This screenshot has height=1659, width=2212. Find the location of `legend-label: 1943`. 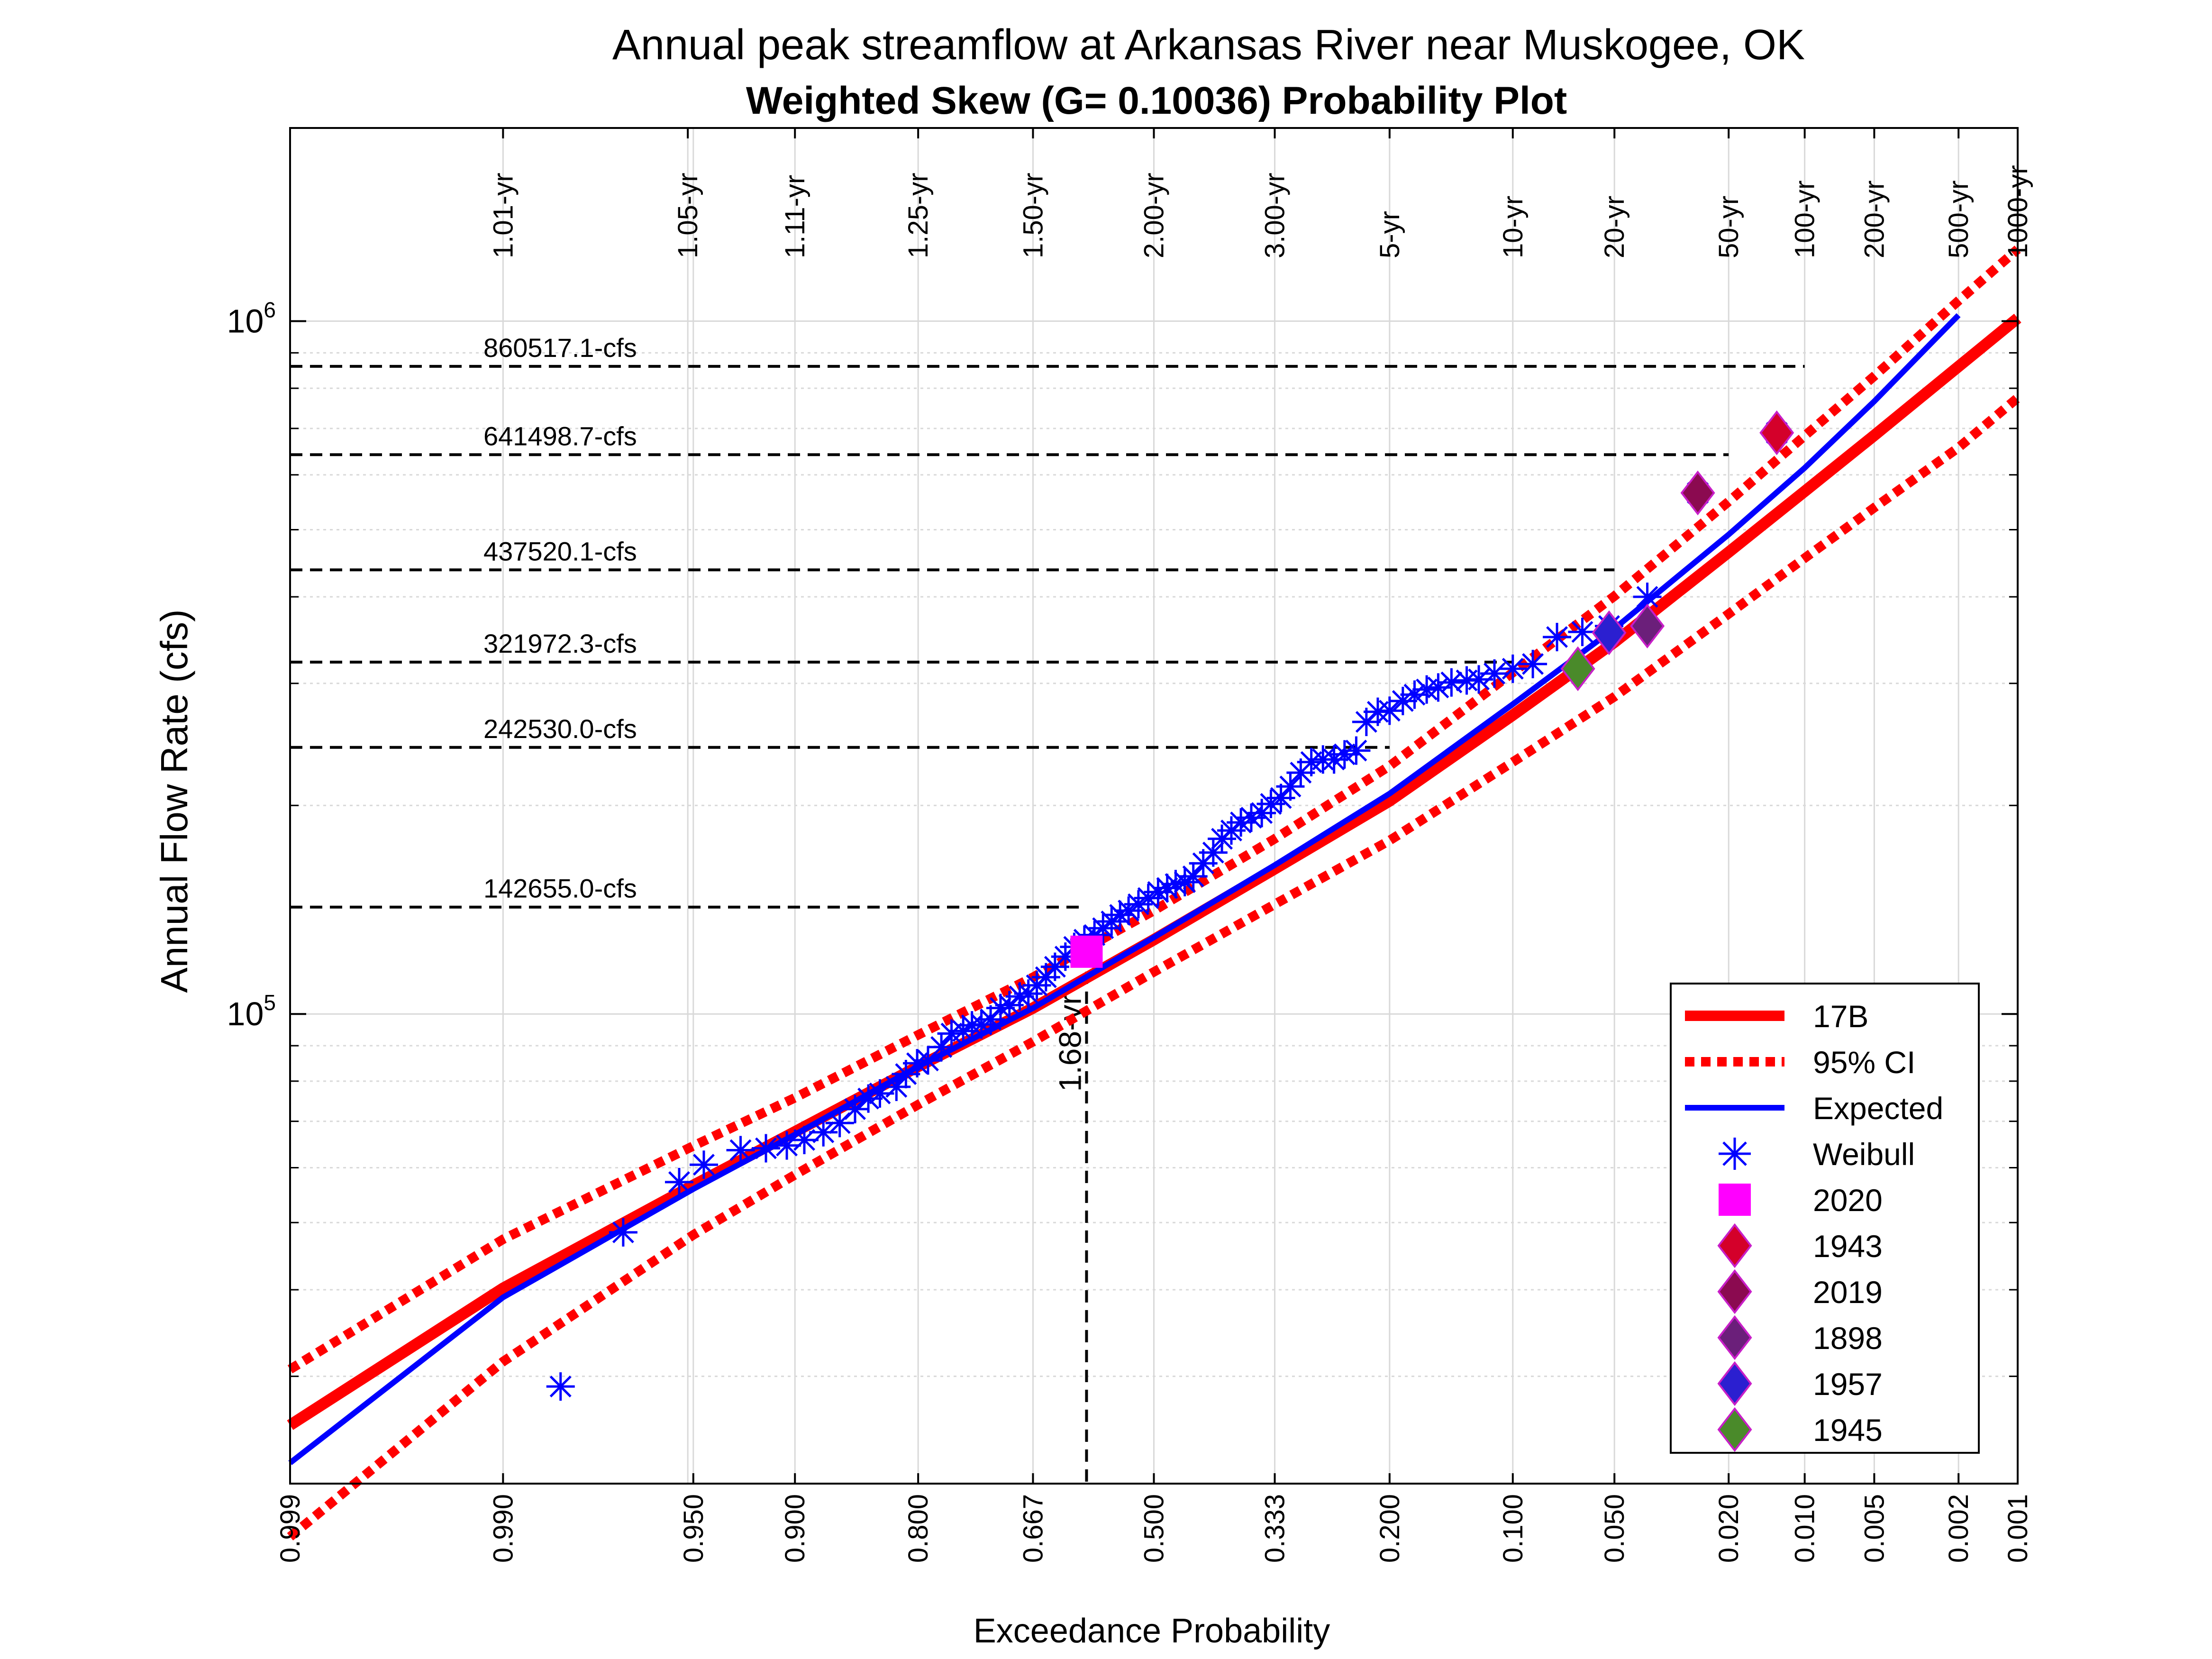

legend-label: 1943 is located at coordinates (1848, 1246).